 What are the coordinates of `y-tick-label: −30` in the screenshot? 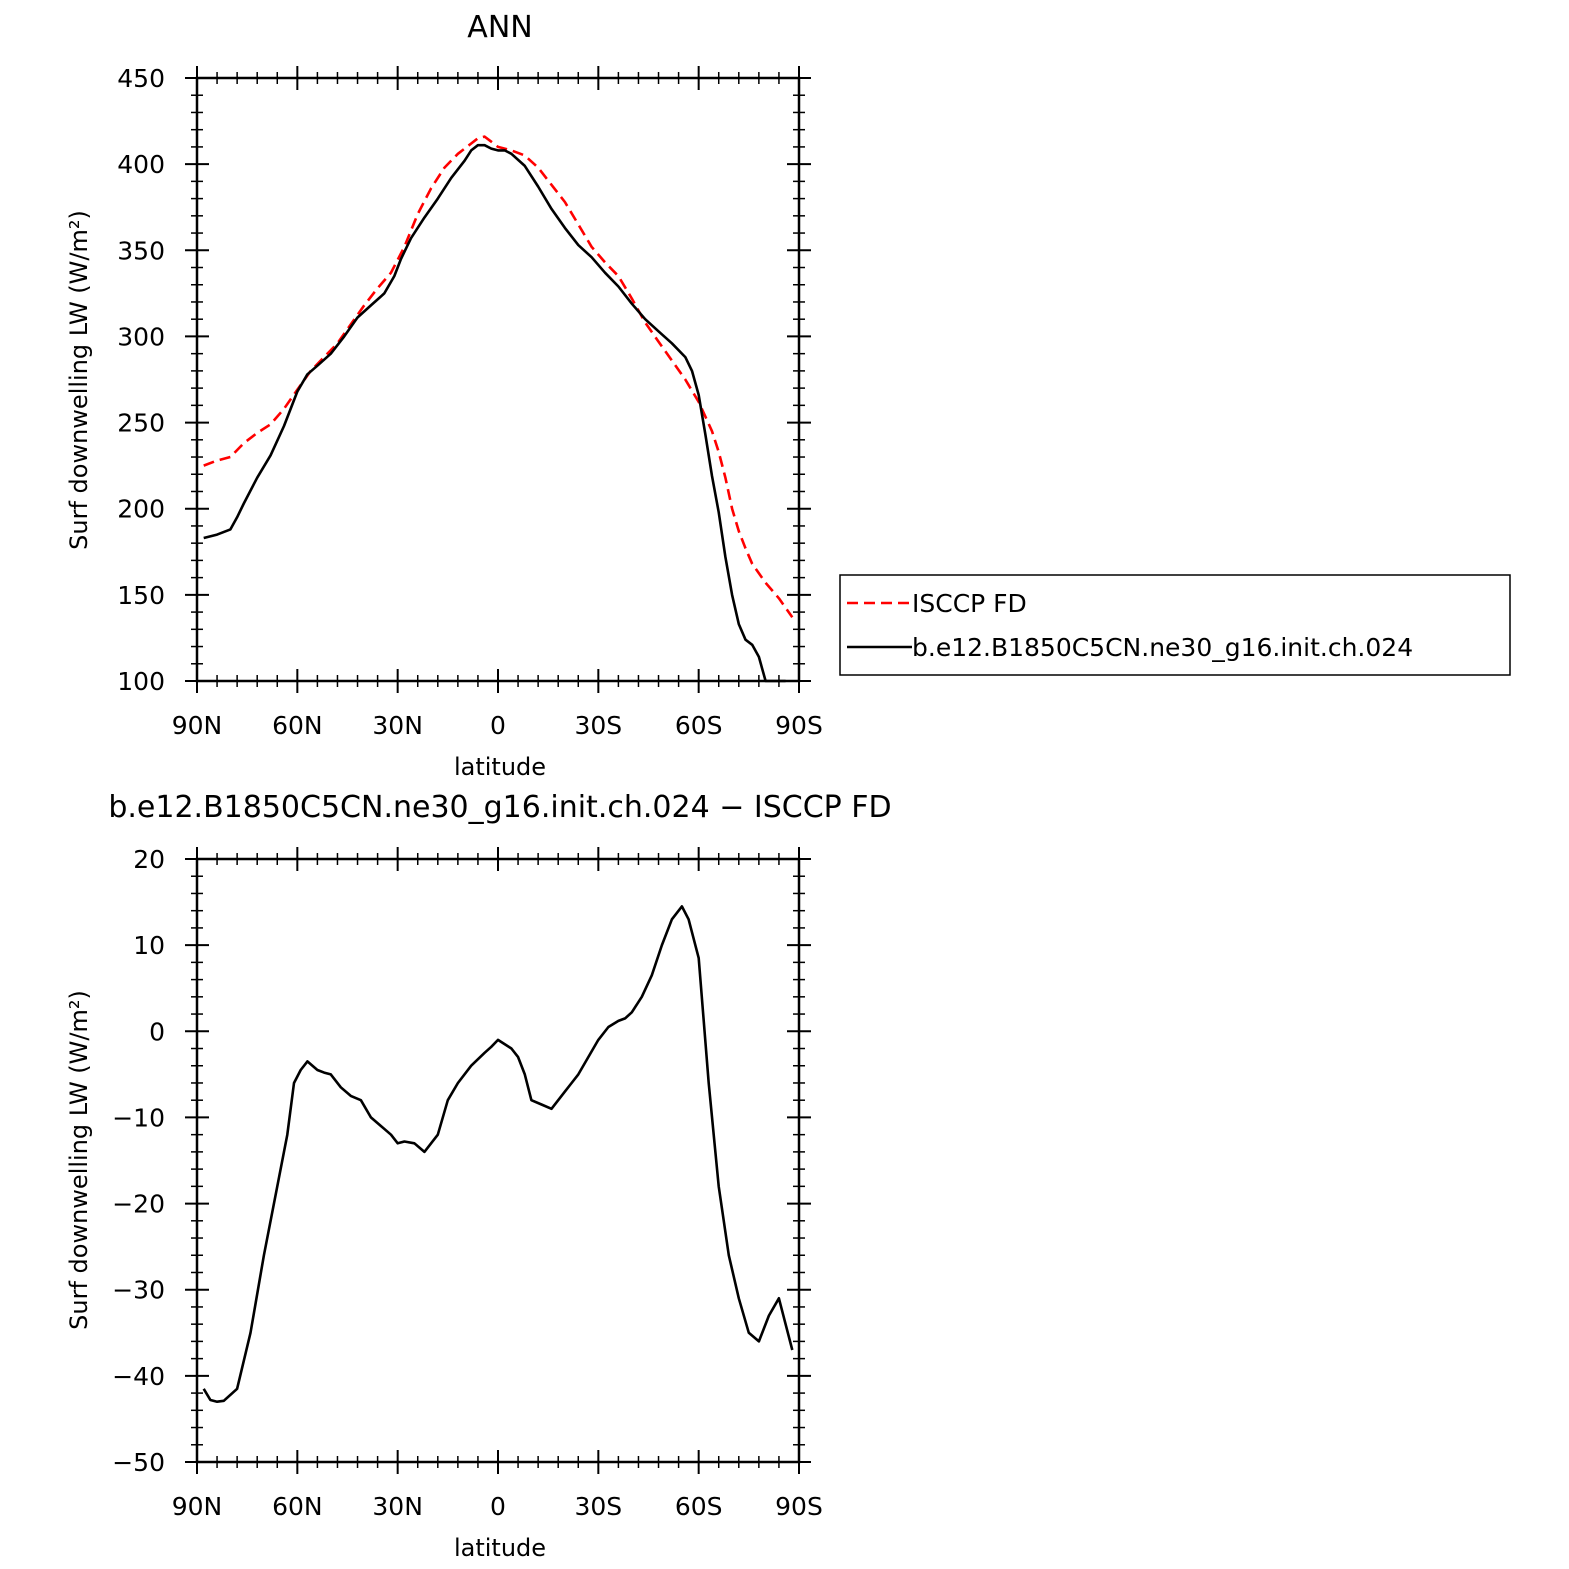 It's located at (138, 1290).